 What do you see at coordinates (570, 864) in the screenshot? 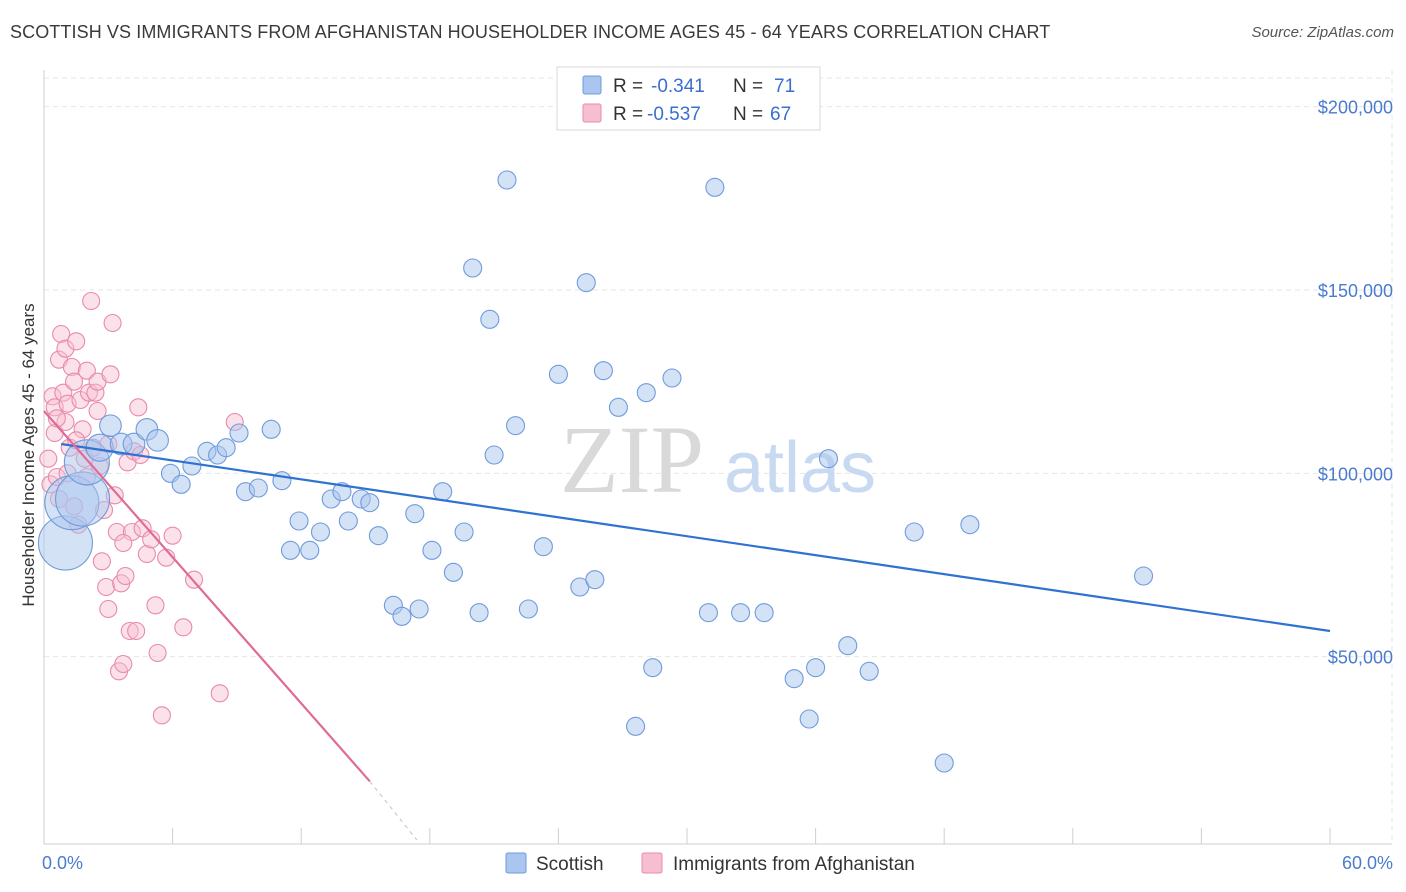
I see `series-legend-label-scottish: Scottish` at bounding box center [570, 864].